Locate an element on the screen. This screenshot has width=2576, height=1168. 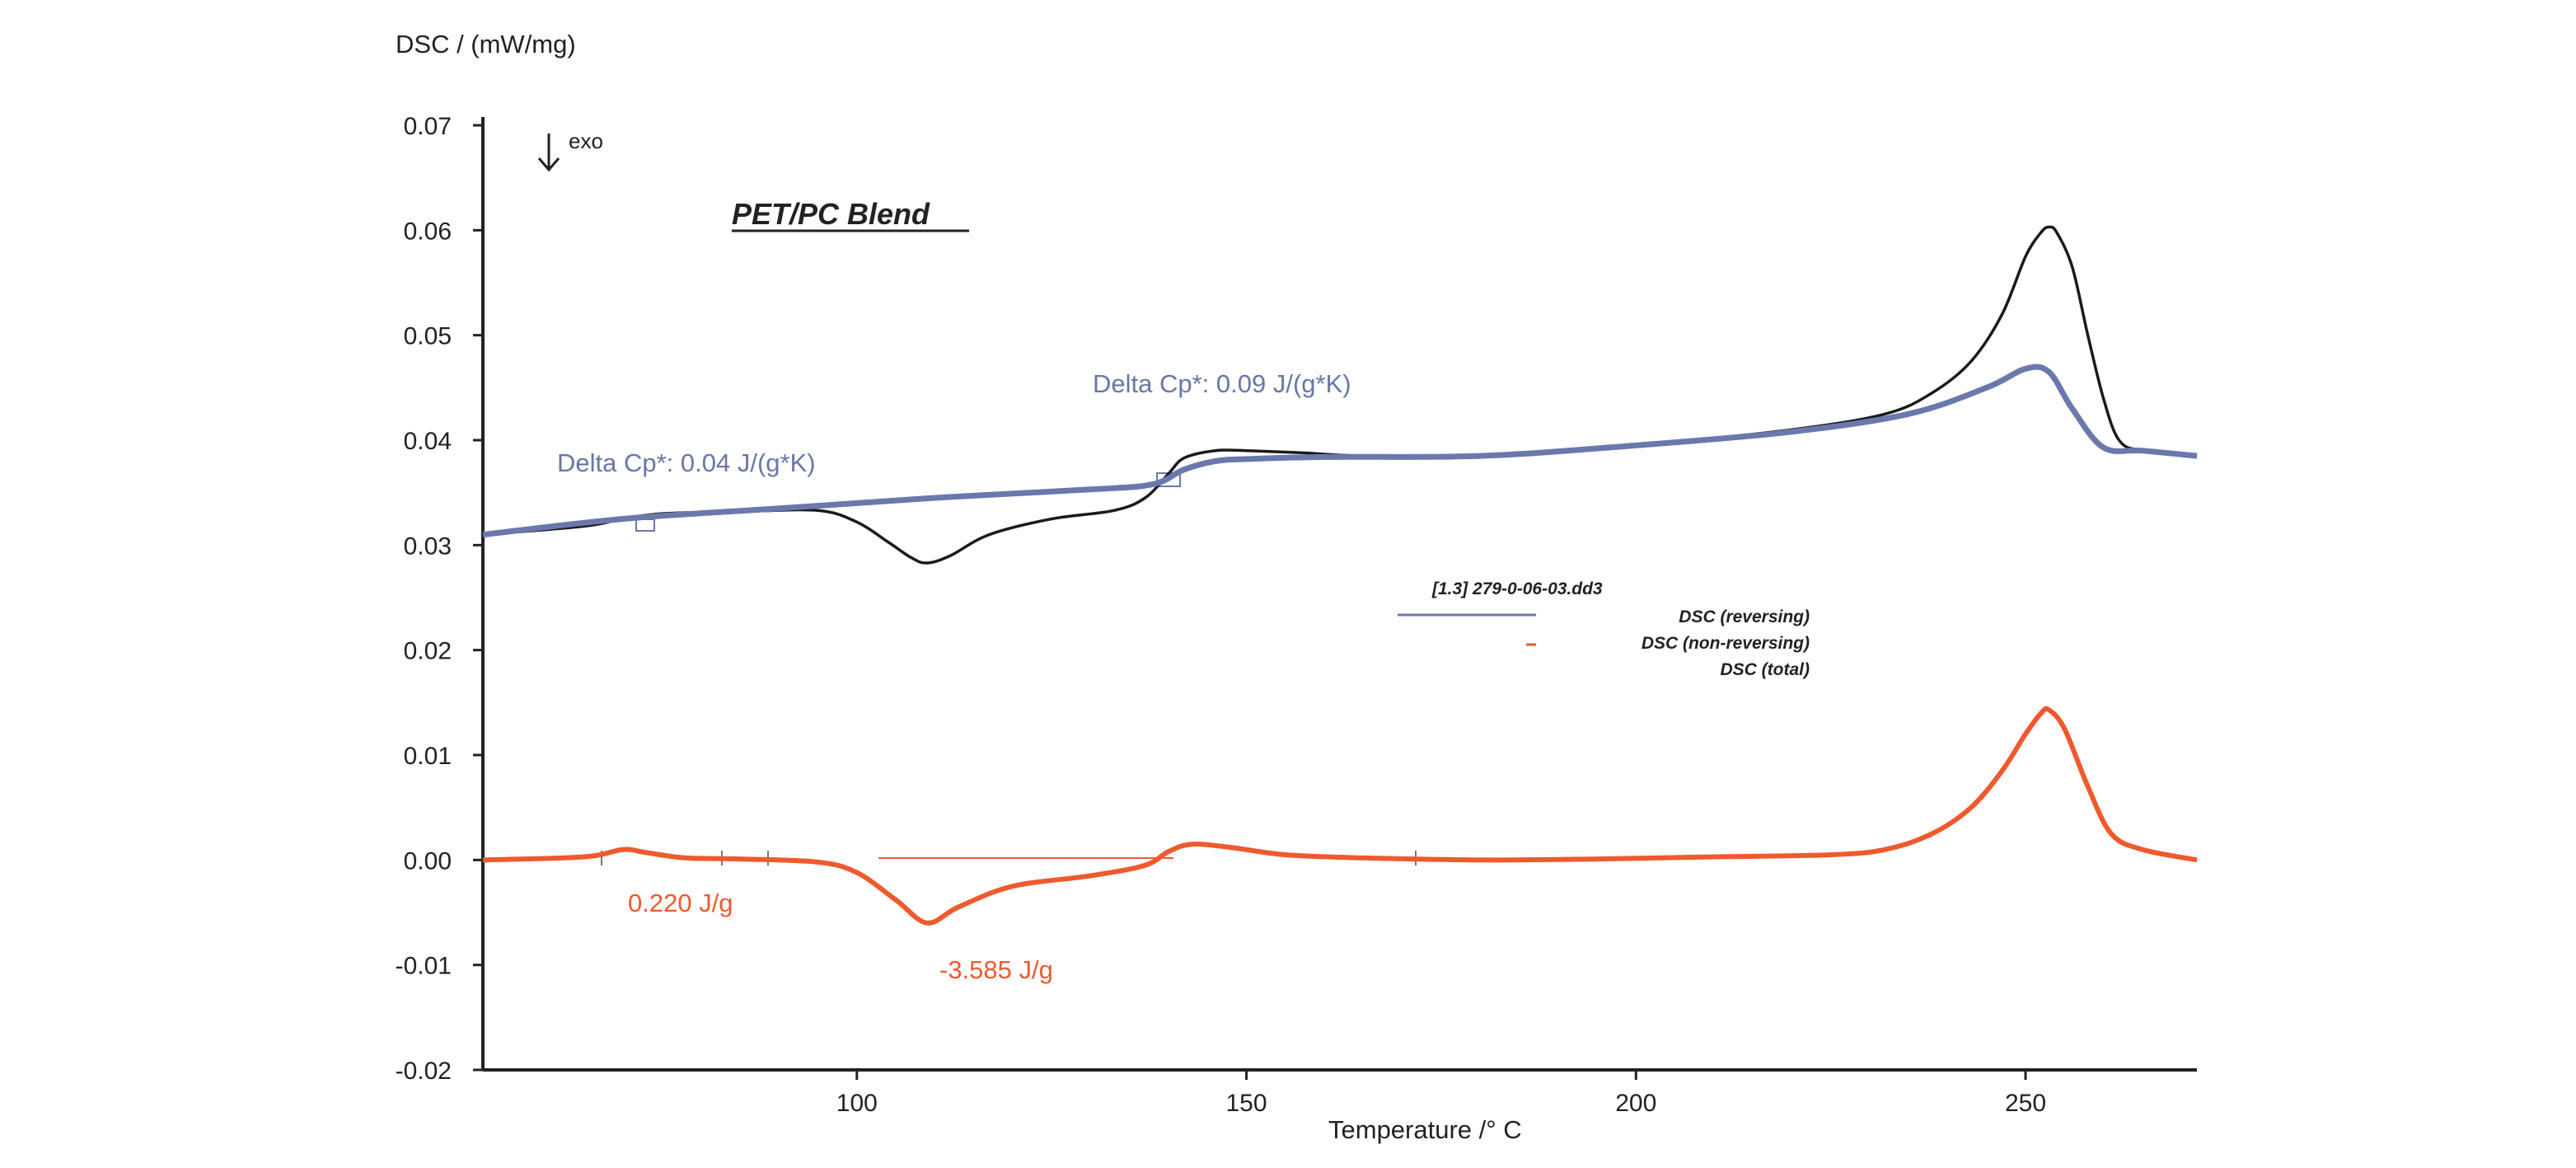
enthalpy-annotation-large: -3.585 J/g is located at coordinates (996, 969).